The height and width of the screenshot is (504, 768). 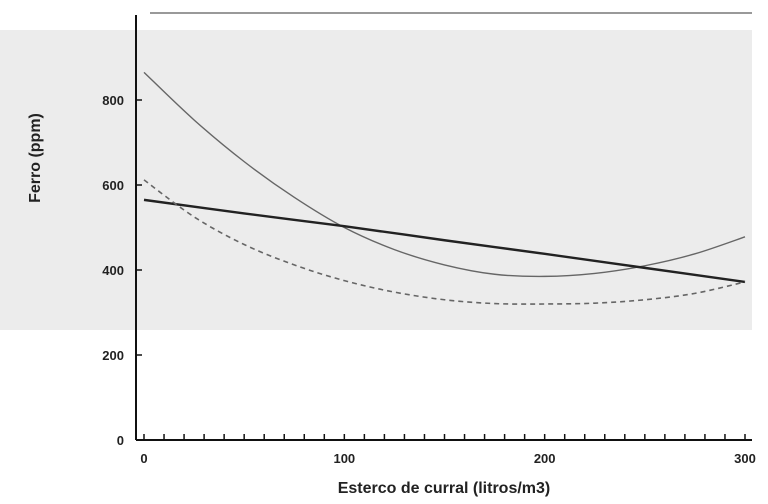 I want to click on y-axis-title: Ferro (ppm), so click(x=35, y=158).